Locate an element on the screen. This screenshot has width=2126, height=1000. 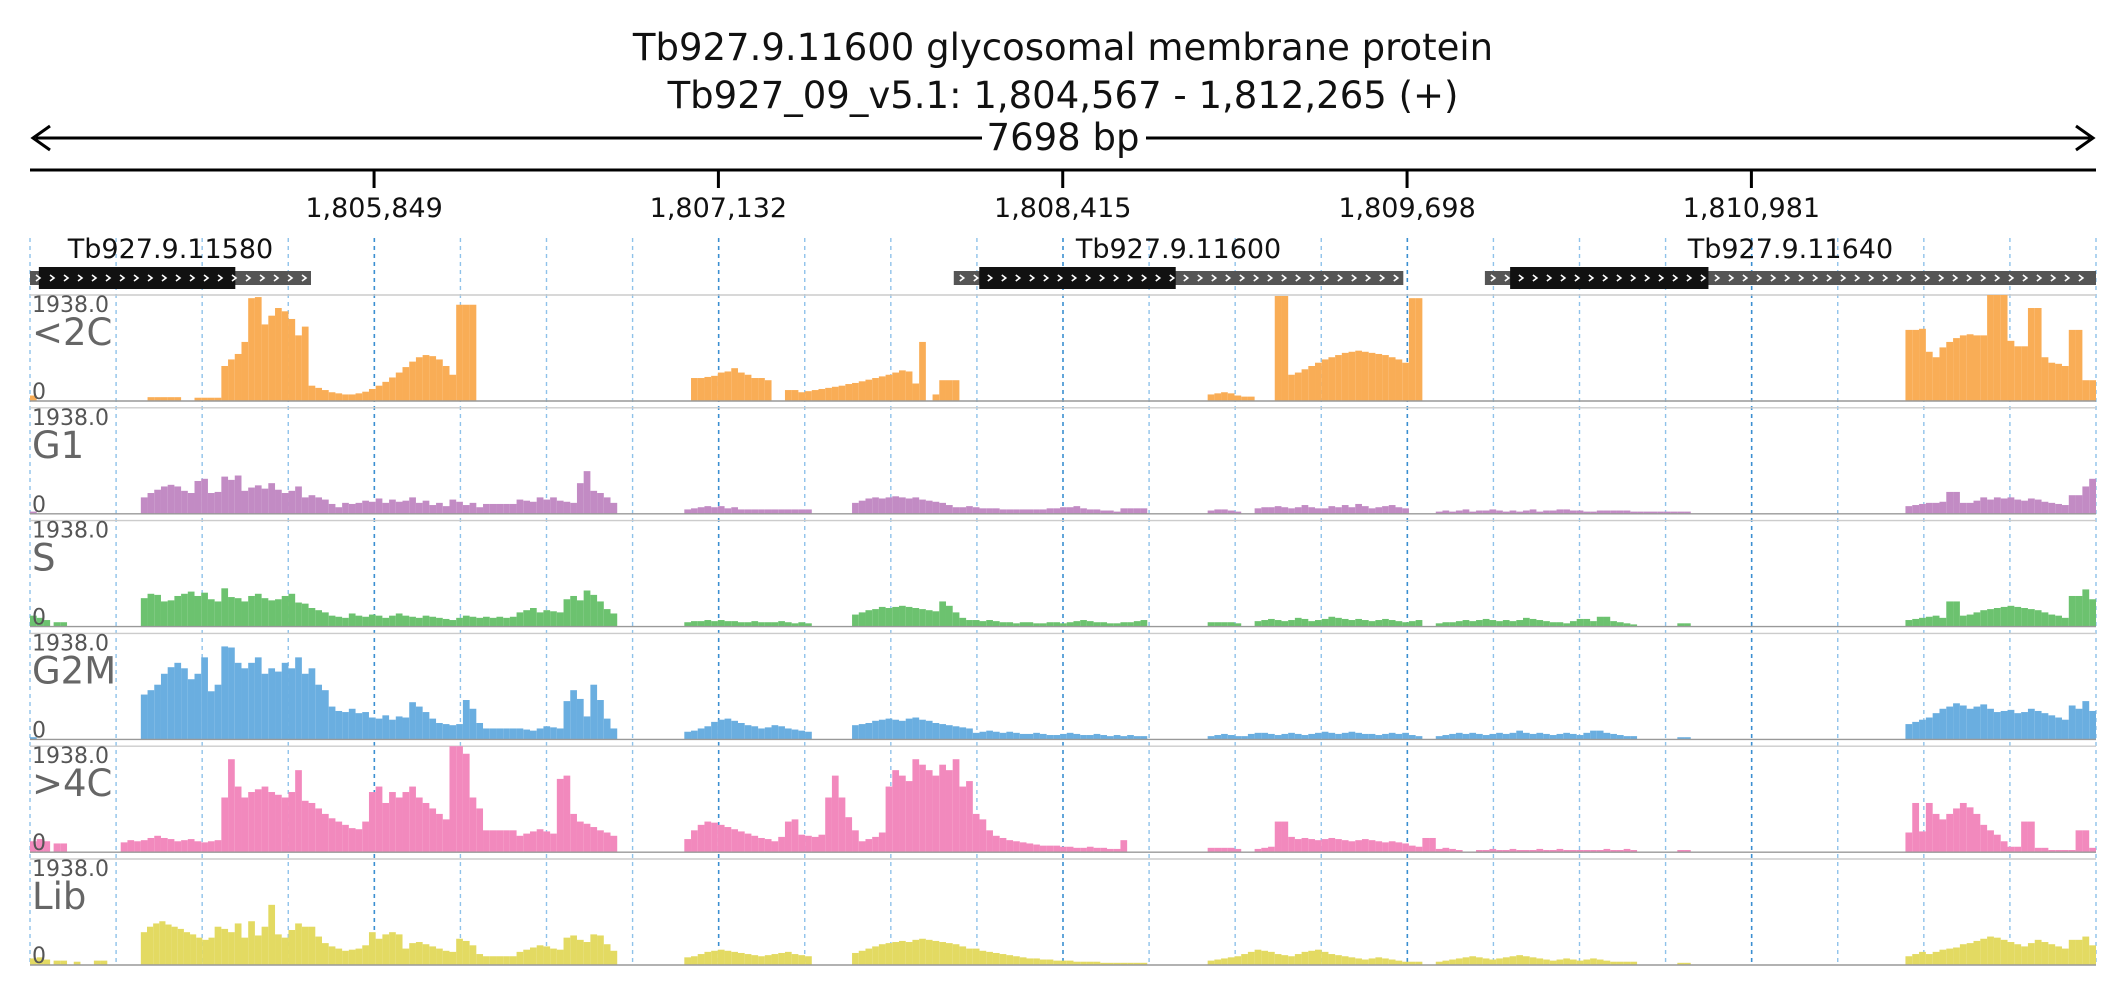
gene-label: Tb927.9.11600 is located at coordinates (1178, 249).